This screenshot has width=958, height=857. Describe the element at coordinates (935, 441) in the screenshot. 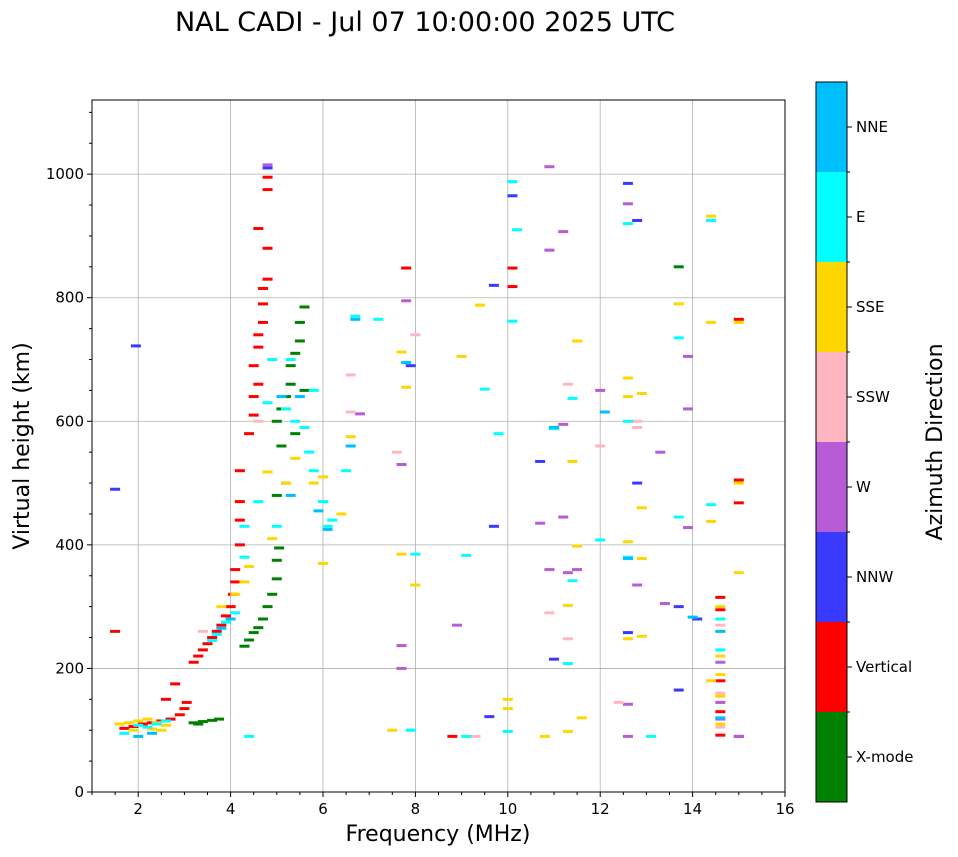

I see `colorbar-label: Azimuth Direction` at that location.